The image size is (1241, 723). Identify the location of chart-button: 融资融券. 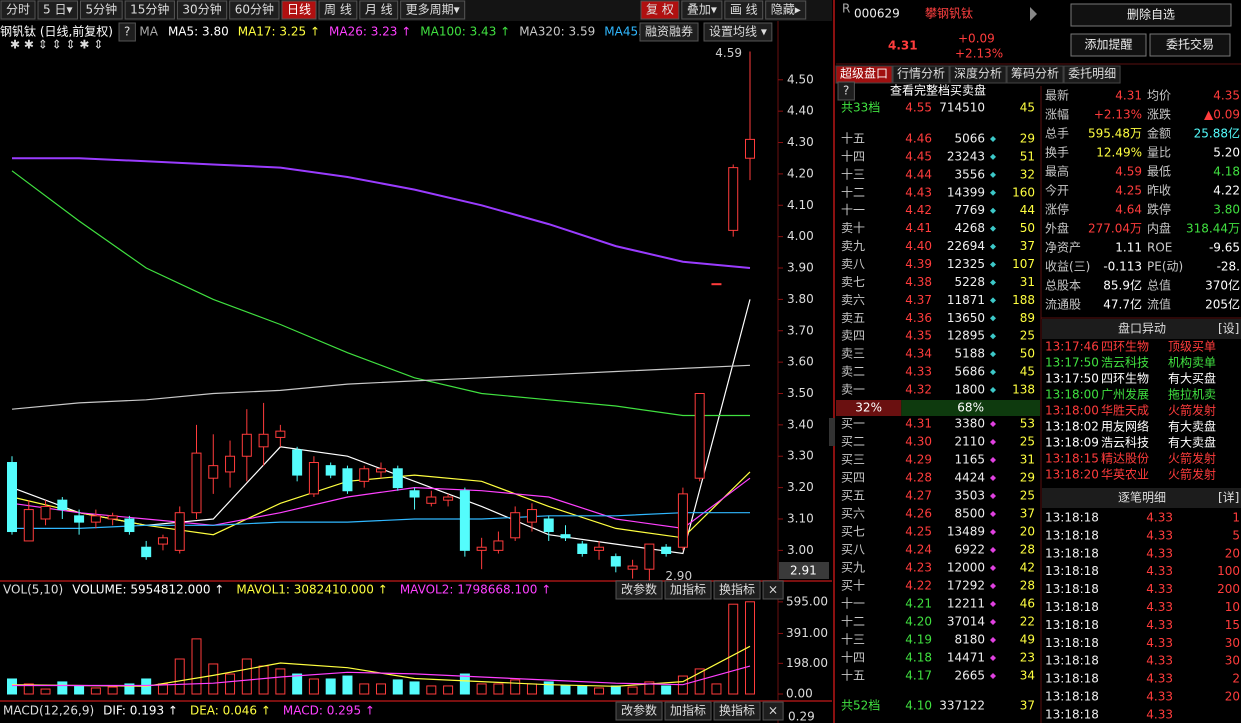
(669, 31).